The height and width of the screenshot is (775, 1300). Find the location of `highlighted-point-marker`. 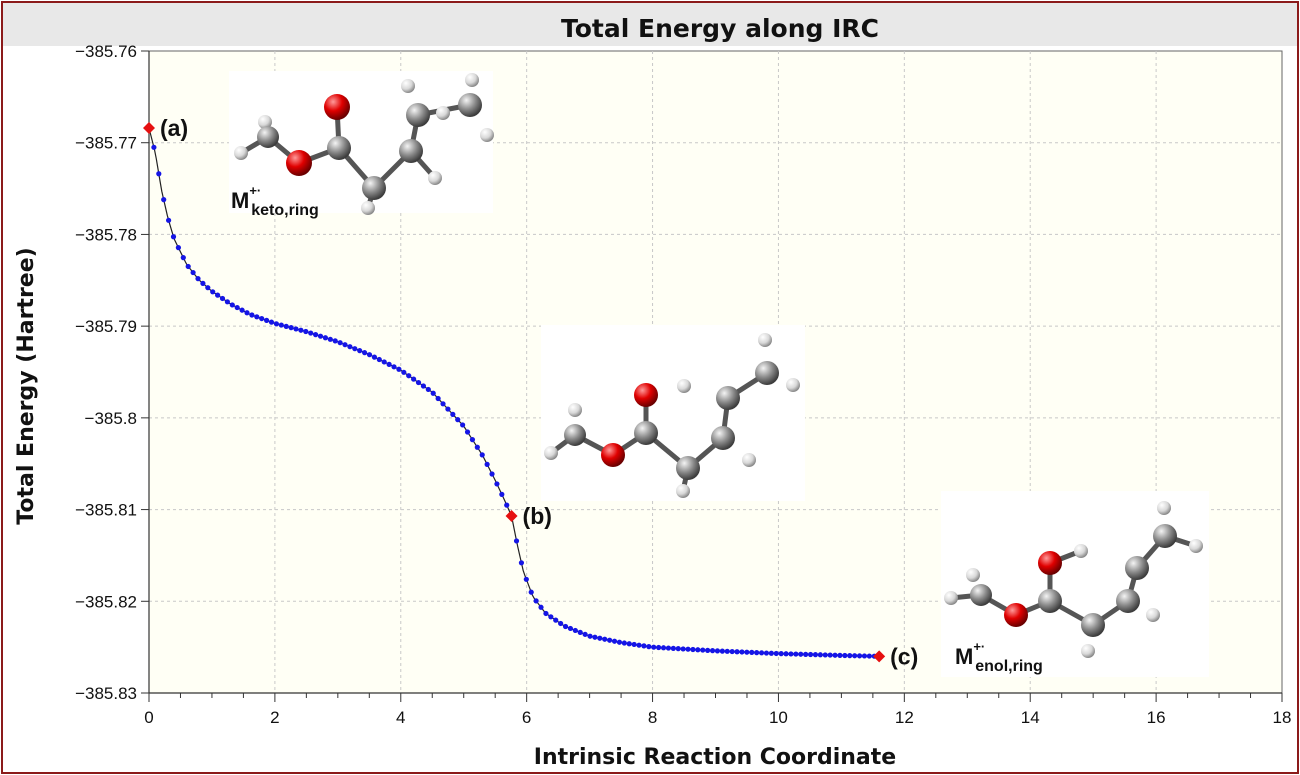

highlighted-point-marker is located at coordinates (149, 128).